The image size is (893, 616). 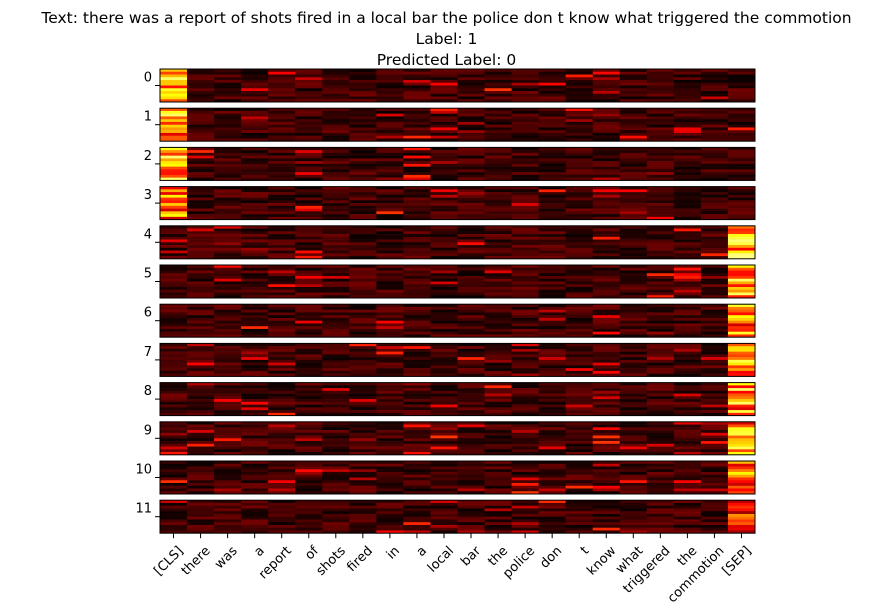 I want to click on x-tick-label: was, so click(x=226, y=557).